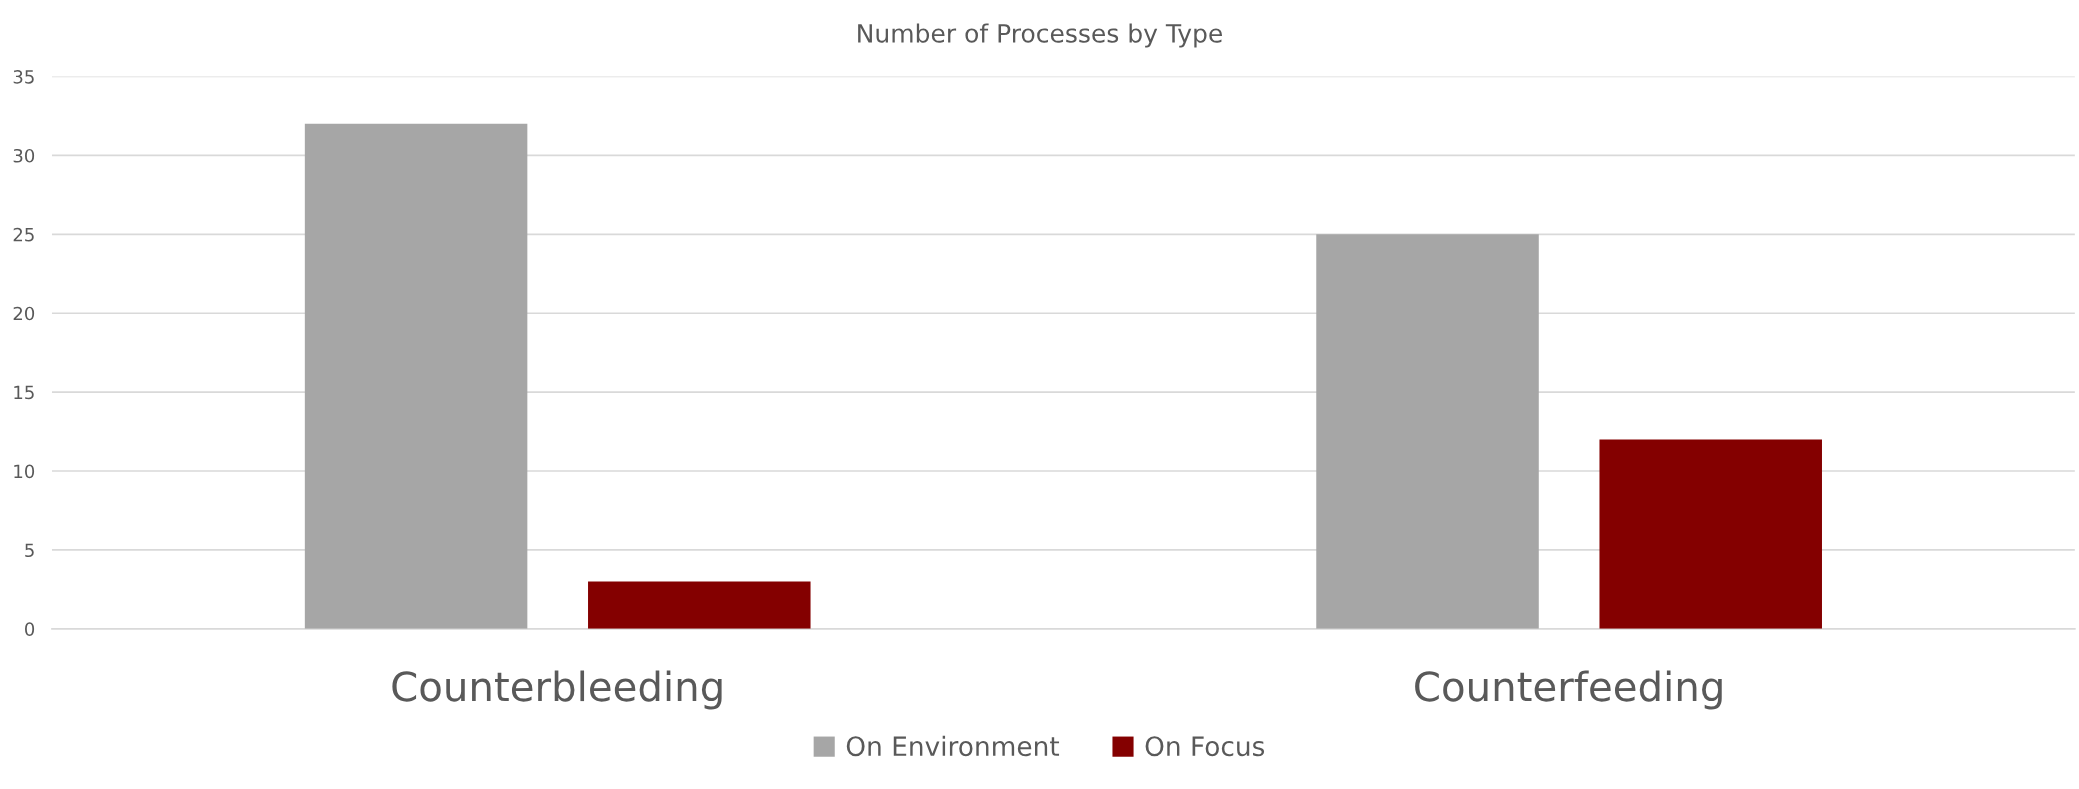 This screenshot has width=2079, height=789. Describe the element at coordinates (1205, 746) in the screenshot. I see `legend-label: On Focus` at that location.